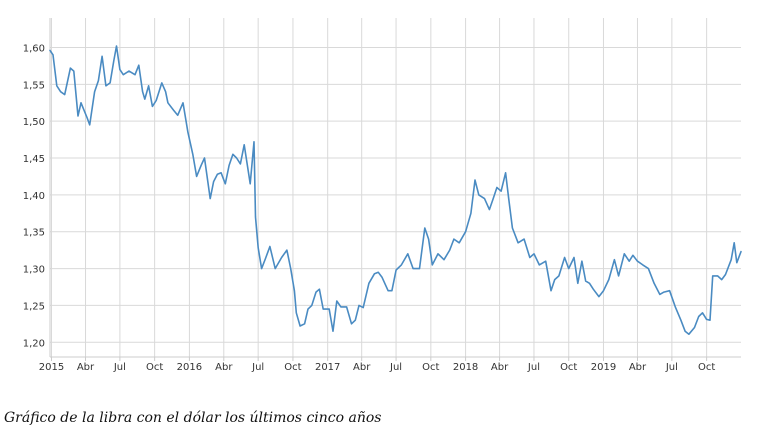 Image resolution: width=760 pixels, height=439 pixels. What do you see at coordinates (34, 343) in the screenshot?
I see `y-tick-label: 1,20` at bounding box center [34, 343].